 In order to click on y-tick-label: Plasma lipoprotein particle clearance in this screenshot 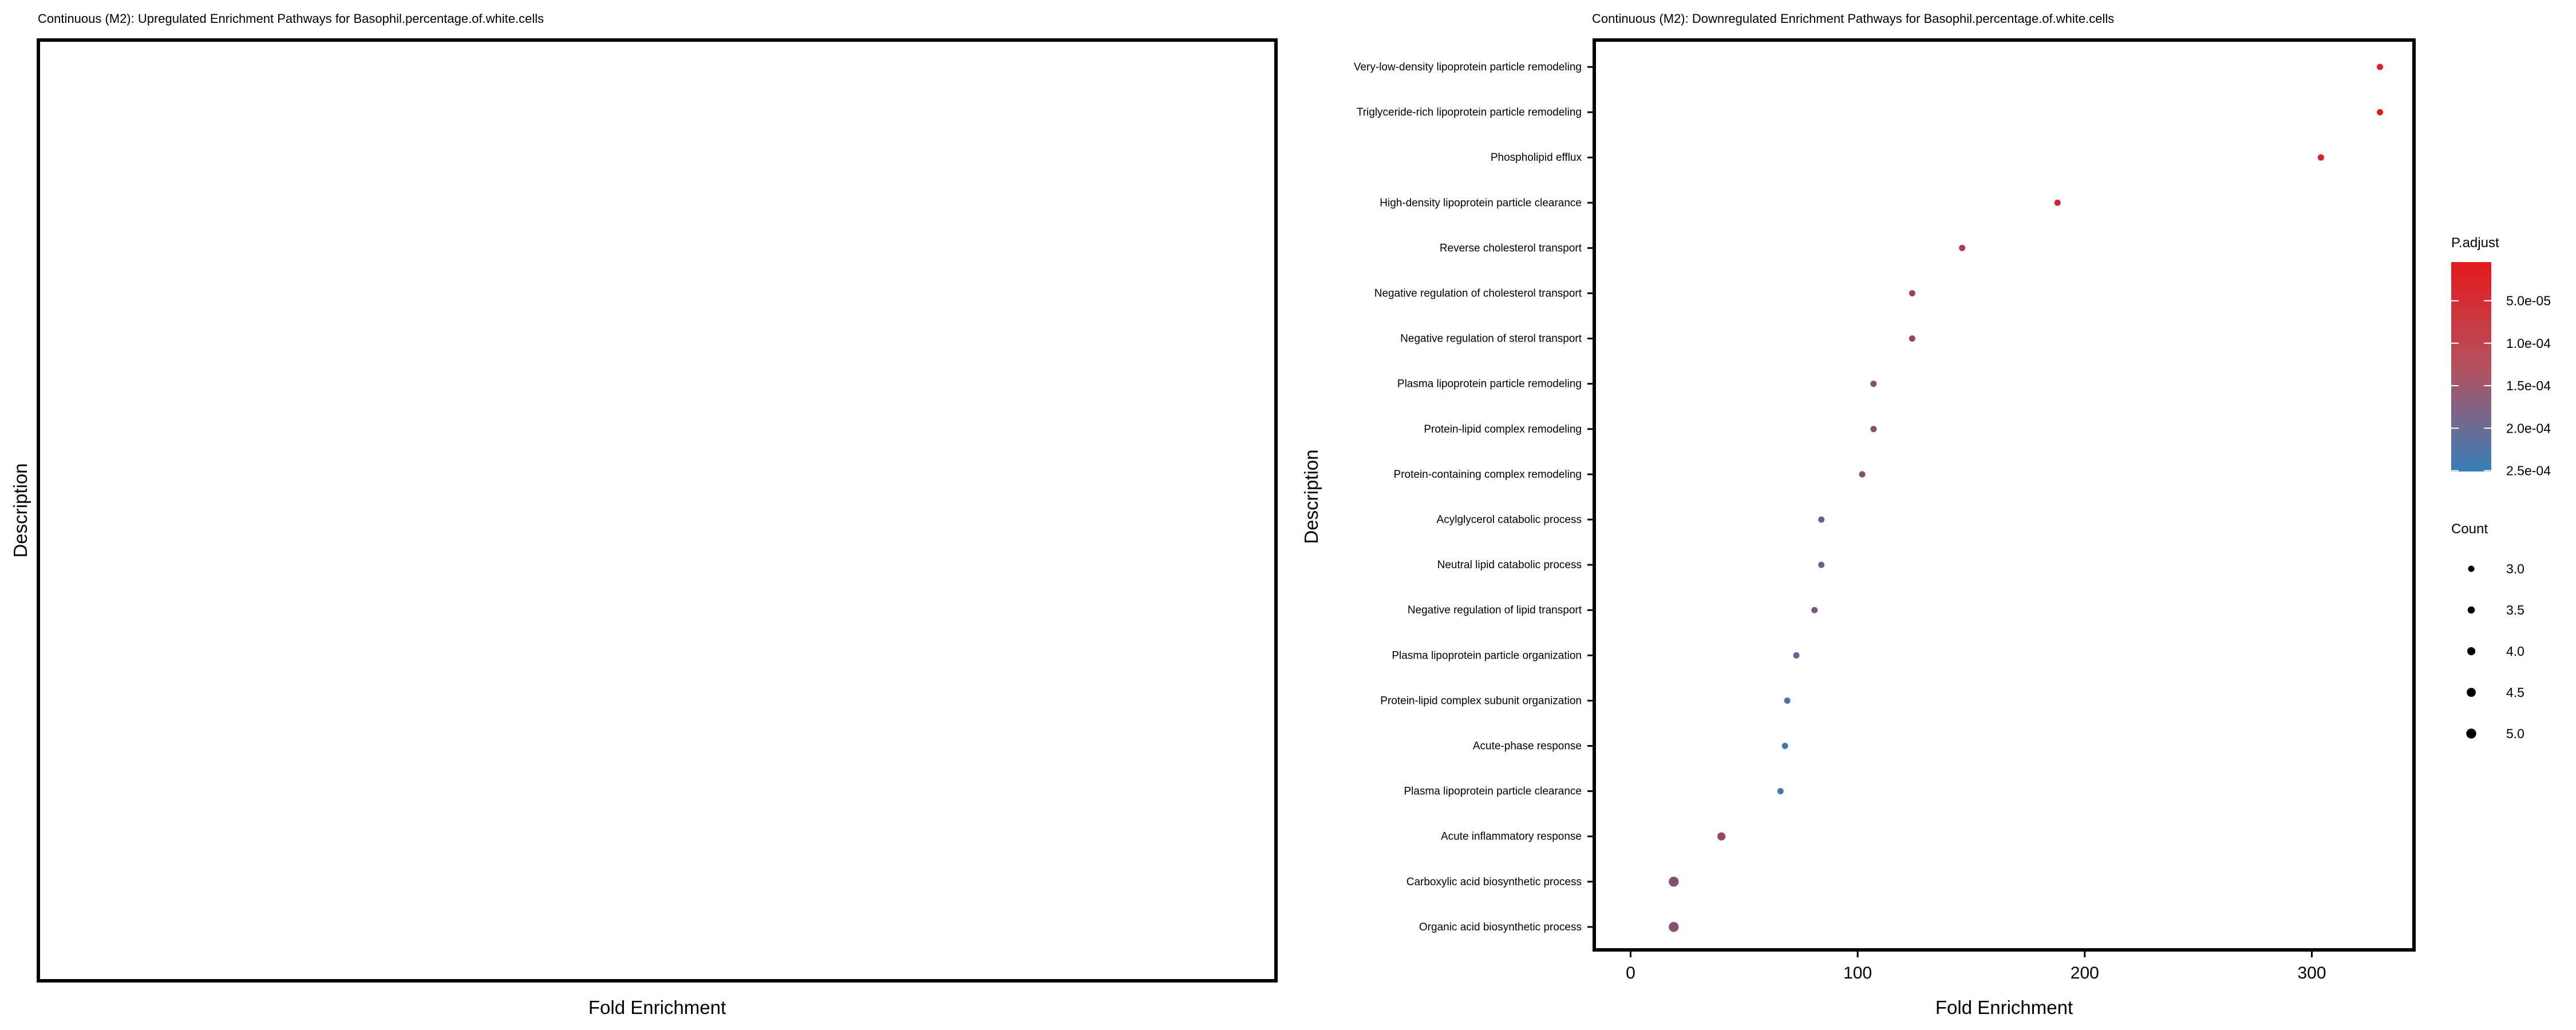, I will do `click(1493, 792)`.